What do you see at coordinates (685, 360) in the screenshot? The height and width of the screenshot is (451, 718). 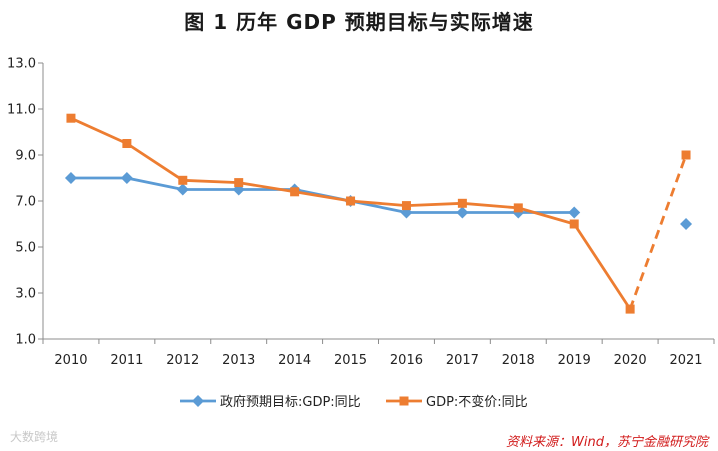 I see `x-tick-label: 2021` at bounding box center [685, 360].